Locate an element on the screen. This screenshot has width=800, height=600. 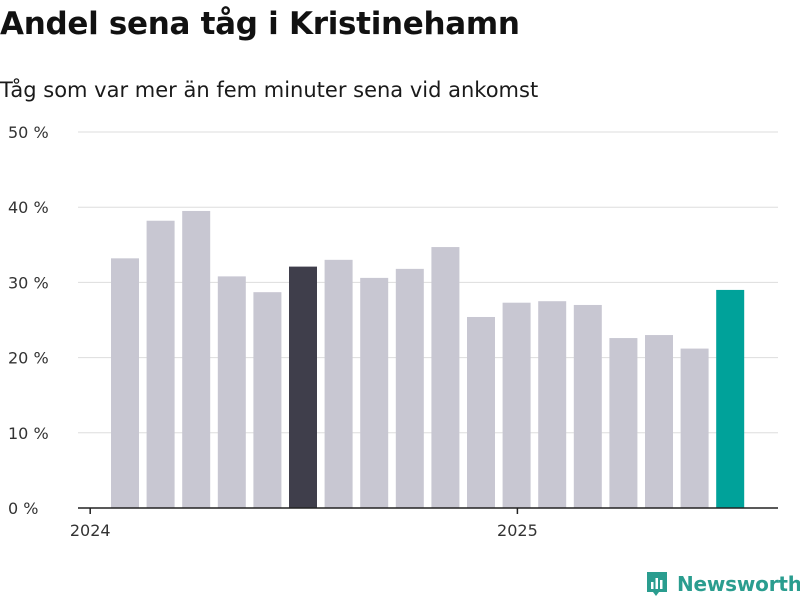
newsworthy-logo: Newsworthy is located at coordinates (722, 584).